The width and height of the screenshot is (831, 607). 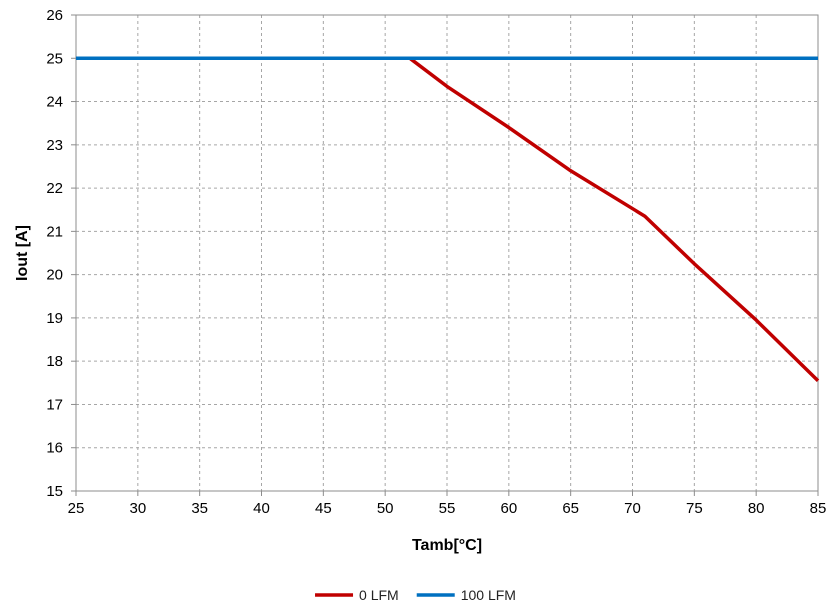 What do you see at coordinates (694, 508) in the screenshot?
I see `x-tick-label: 75` at bounding box center [694, 508].